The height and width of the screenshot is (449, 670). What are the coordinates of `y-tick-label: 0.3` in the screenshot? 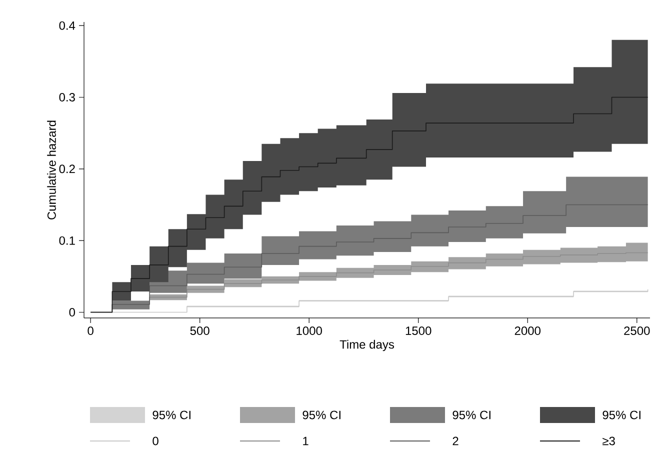 It's located at (67, 97).